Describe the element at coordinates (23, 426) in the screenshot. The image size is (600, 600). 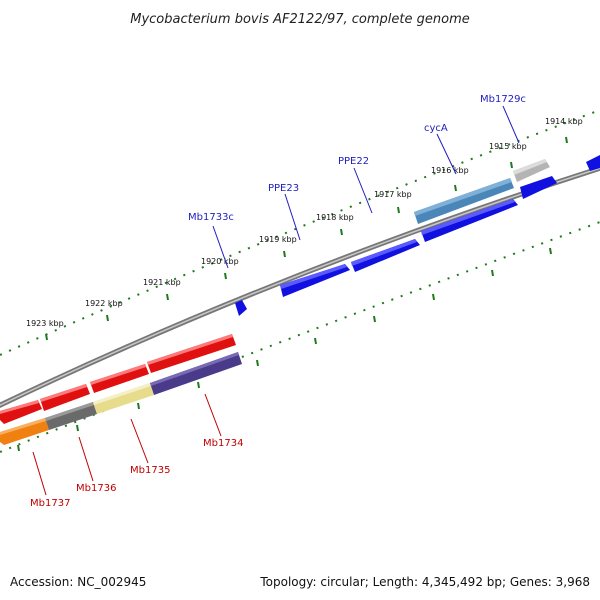
I see `gene-feature-mb1737-highlight` at that location.